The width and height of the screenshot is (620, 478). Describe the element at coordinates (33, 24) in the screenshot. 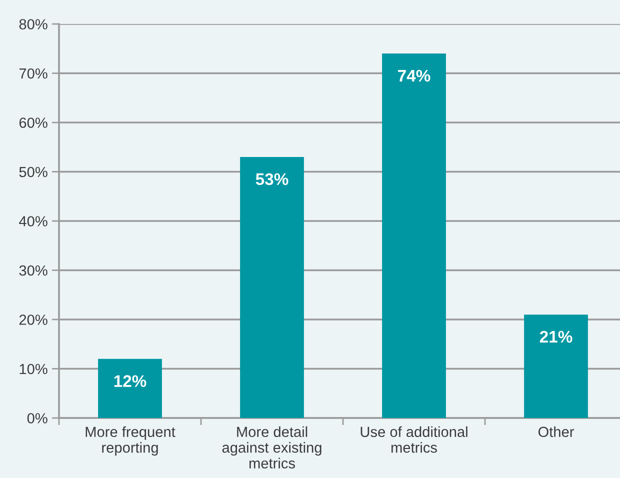

I see `y-tick-label: 80%` at that location.